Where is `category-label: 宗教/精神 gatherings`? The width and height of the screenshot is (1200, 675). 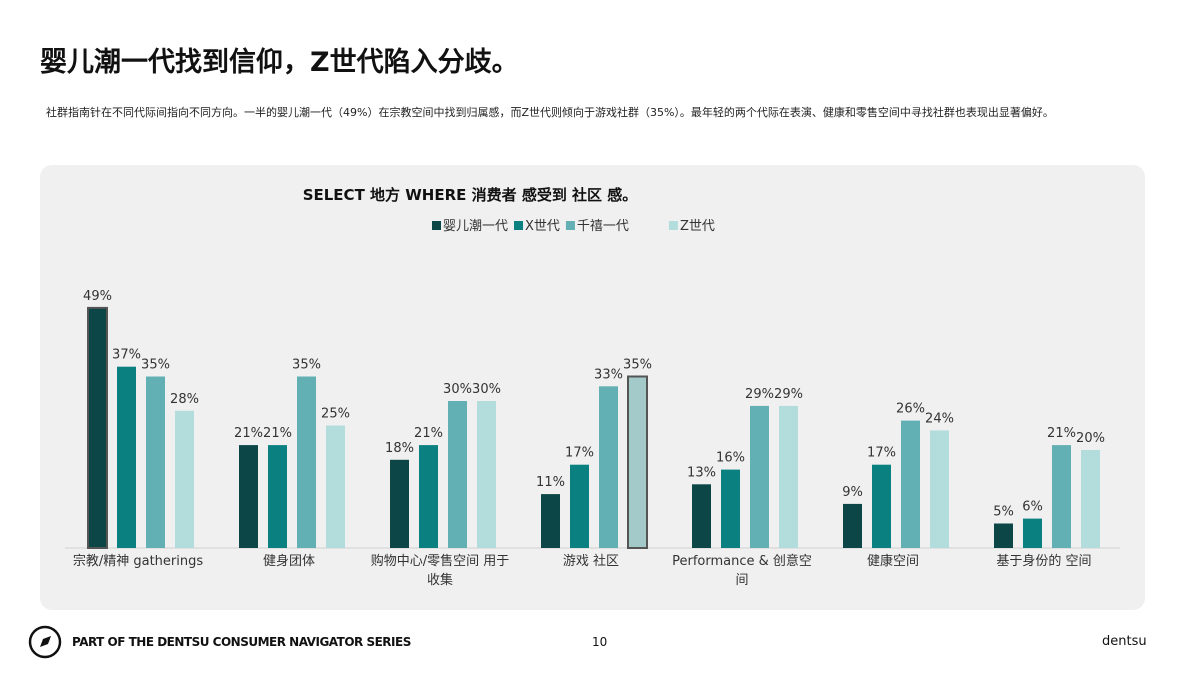
category-label: 宗教/精神 gatherings is located at coordinates (138, 561).